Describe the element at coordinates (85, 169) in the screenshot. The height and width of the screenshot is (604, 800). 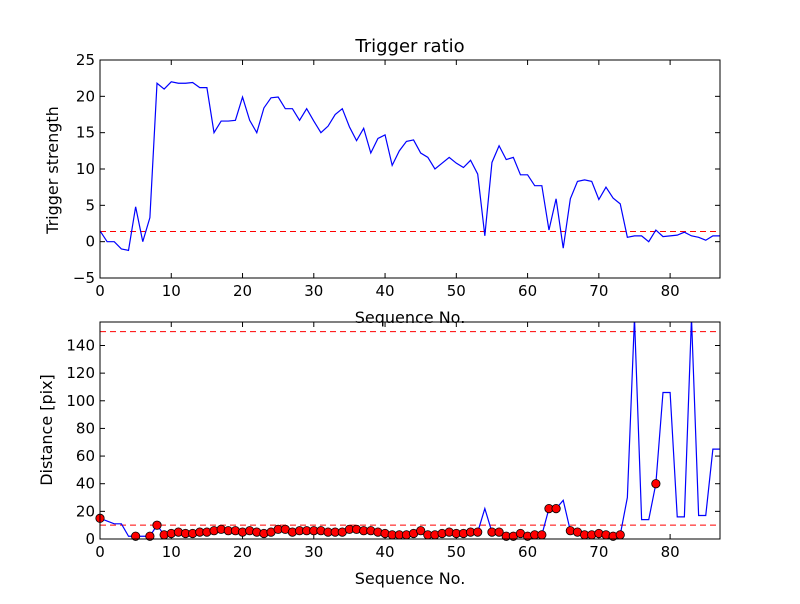
I see `top-ytick-label: 10` at that location.